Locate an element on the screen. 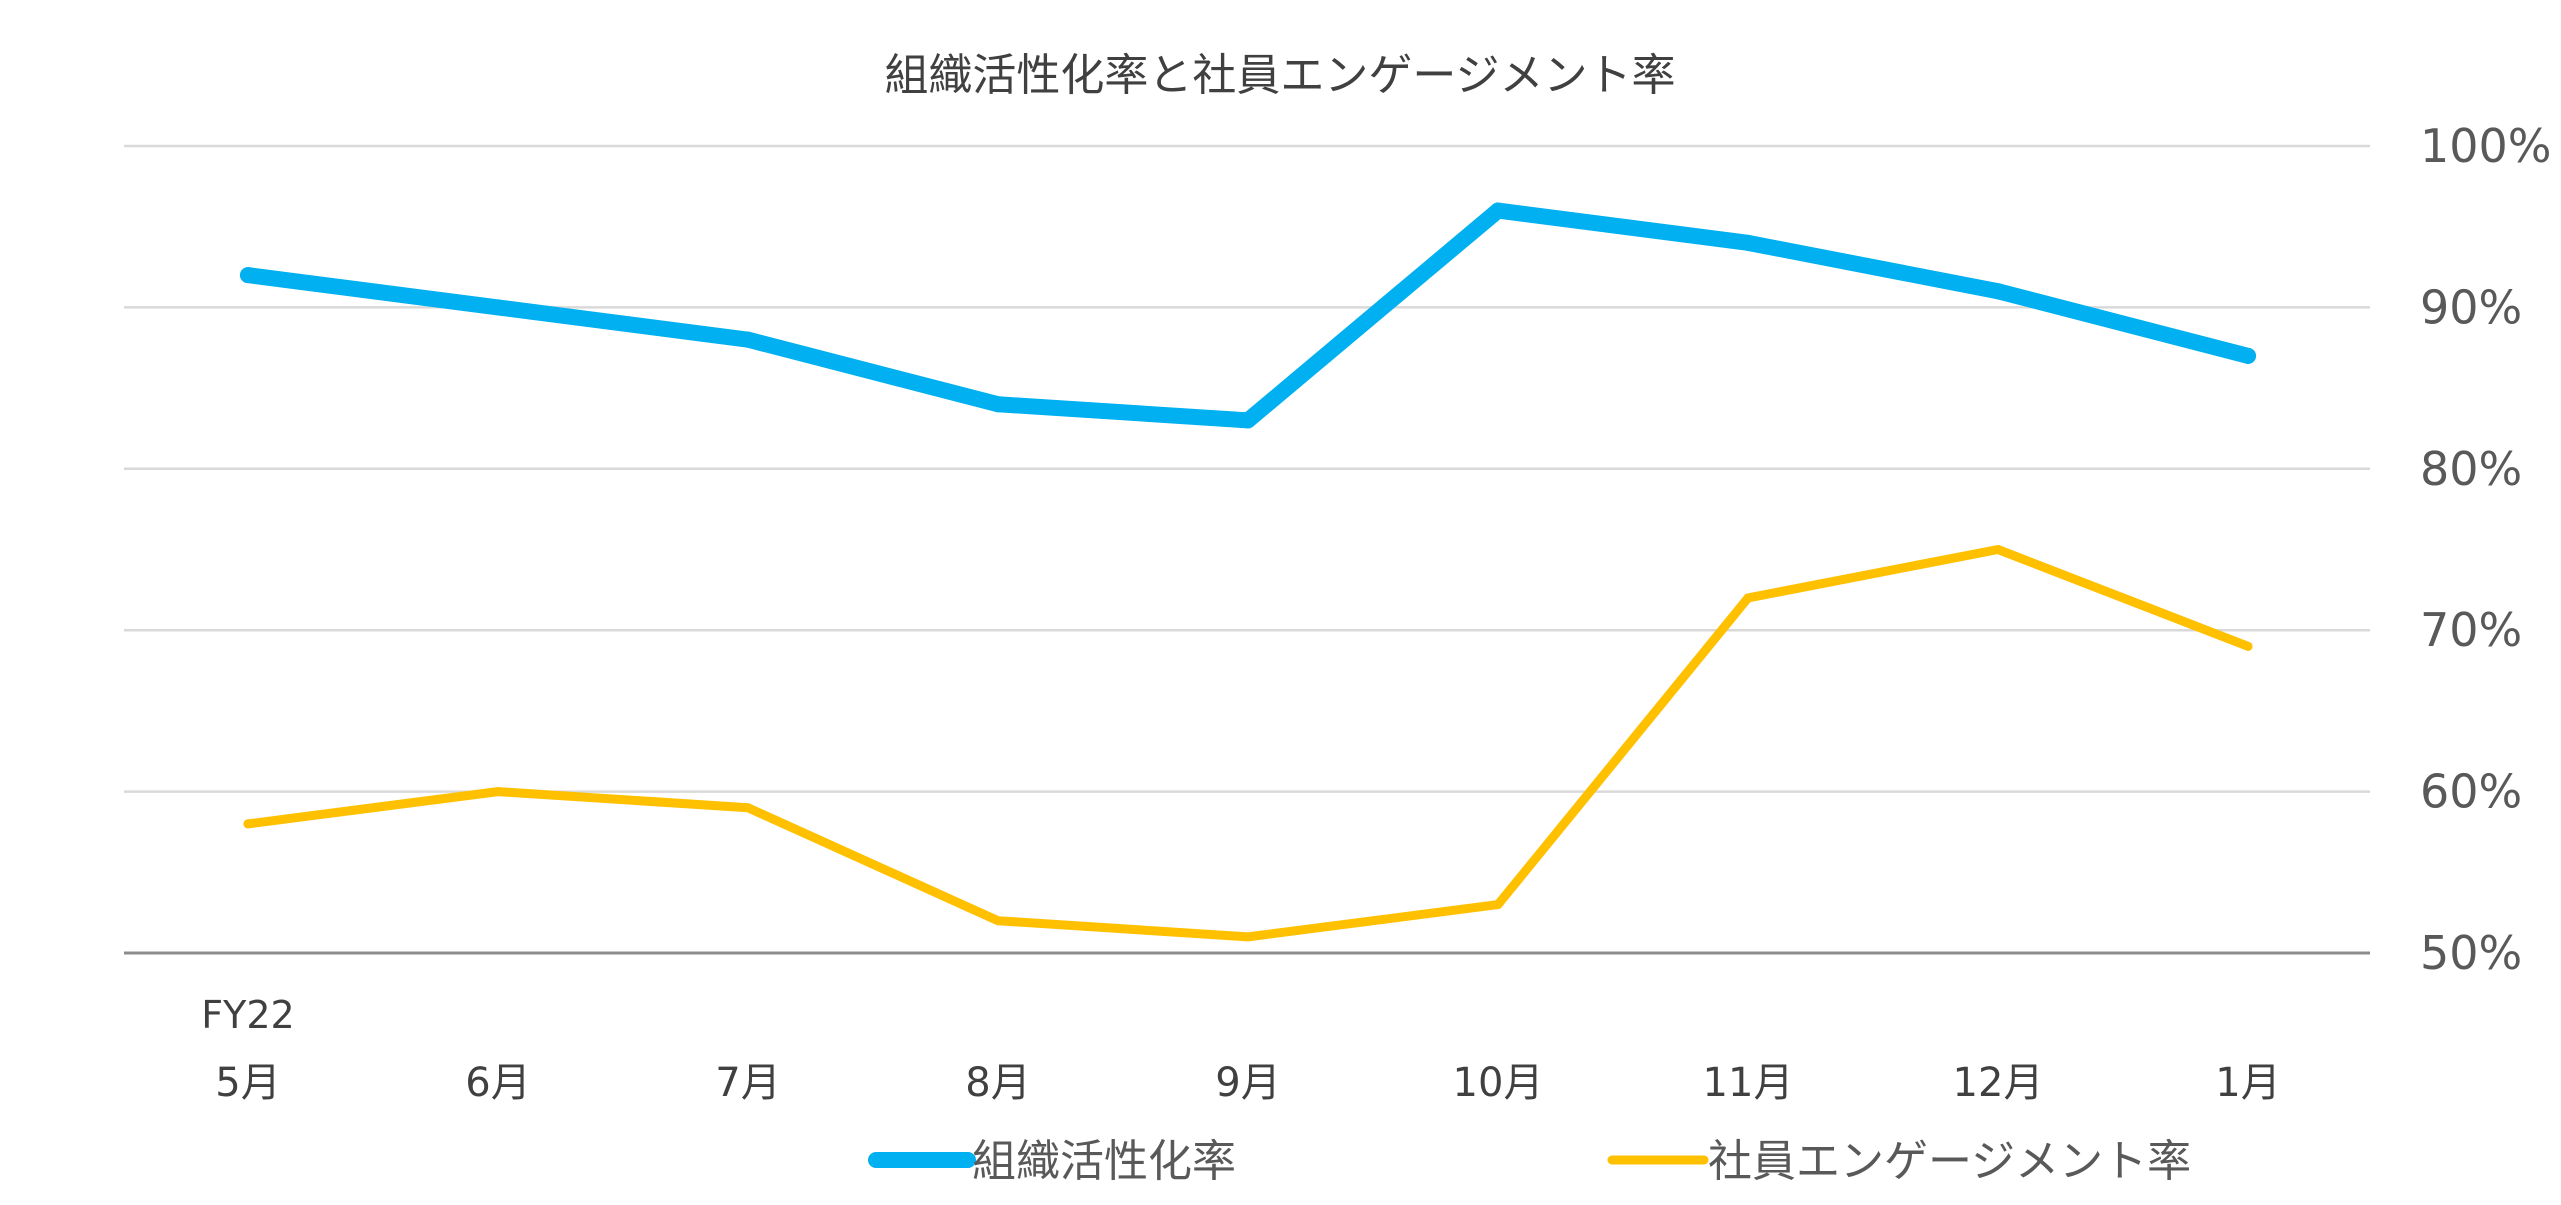 This screenshot has height=1205, width=2561. x-tick-label: 11月 is located at coordinates (1748, 1083).